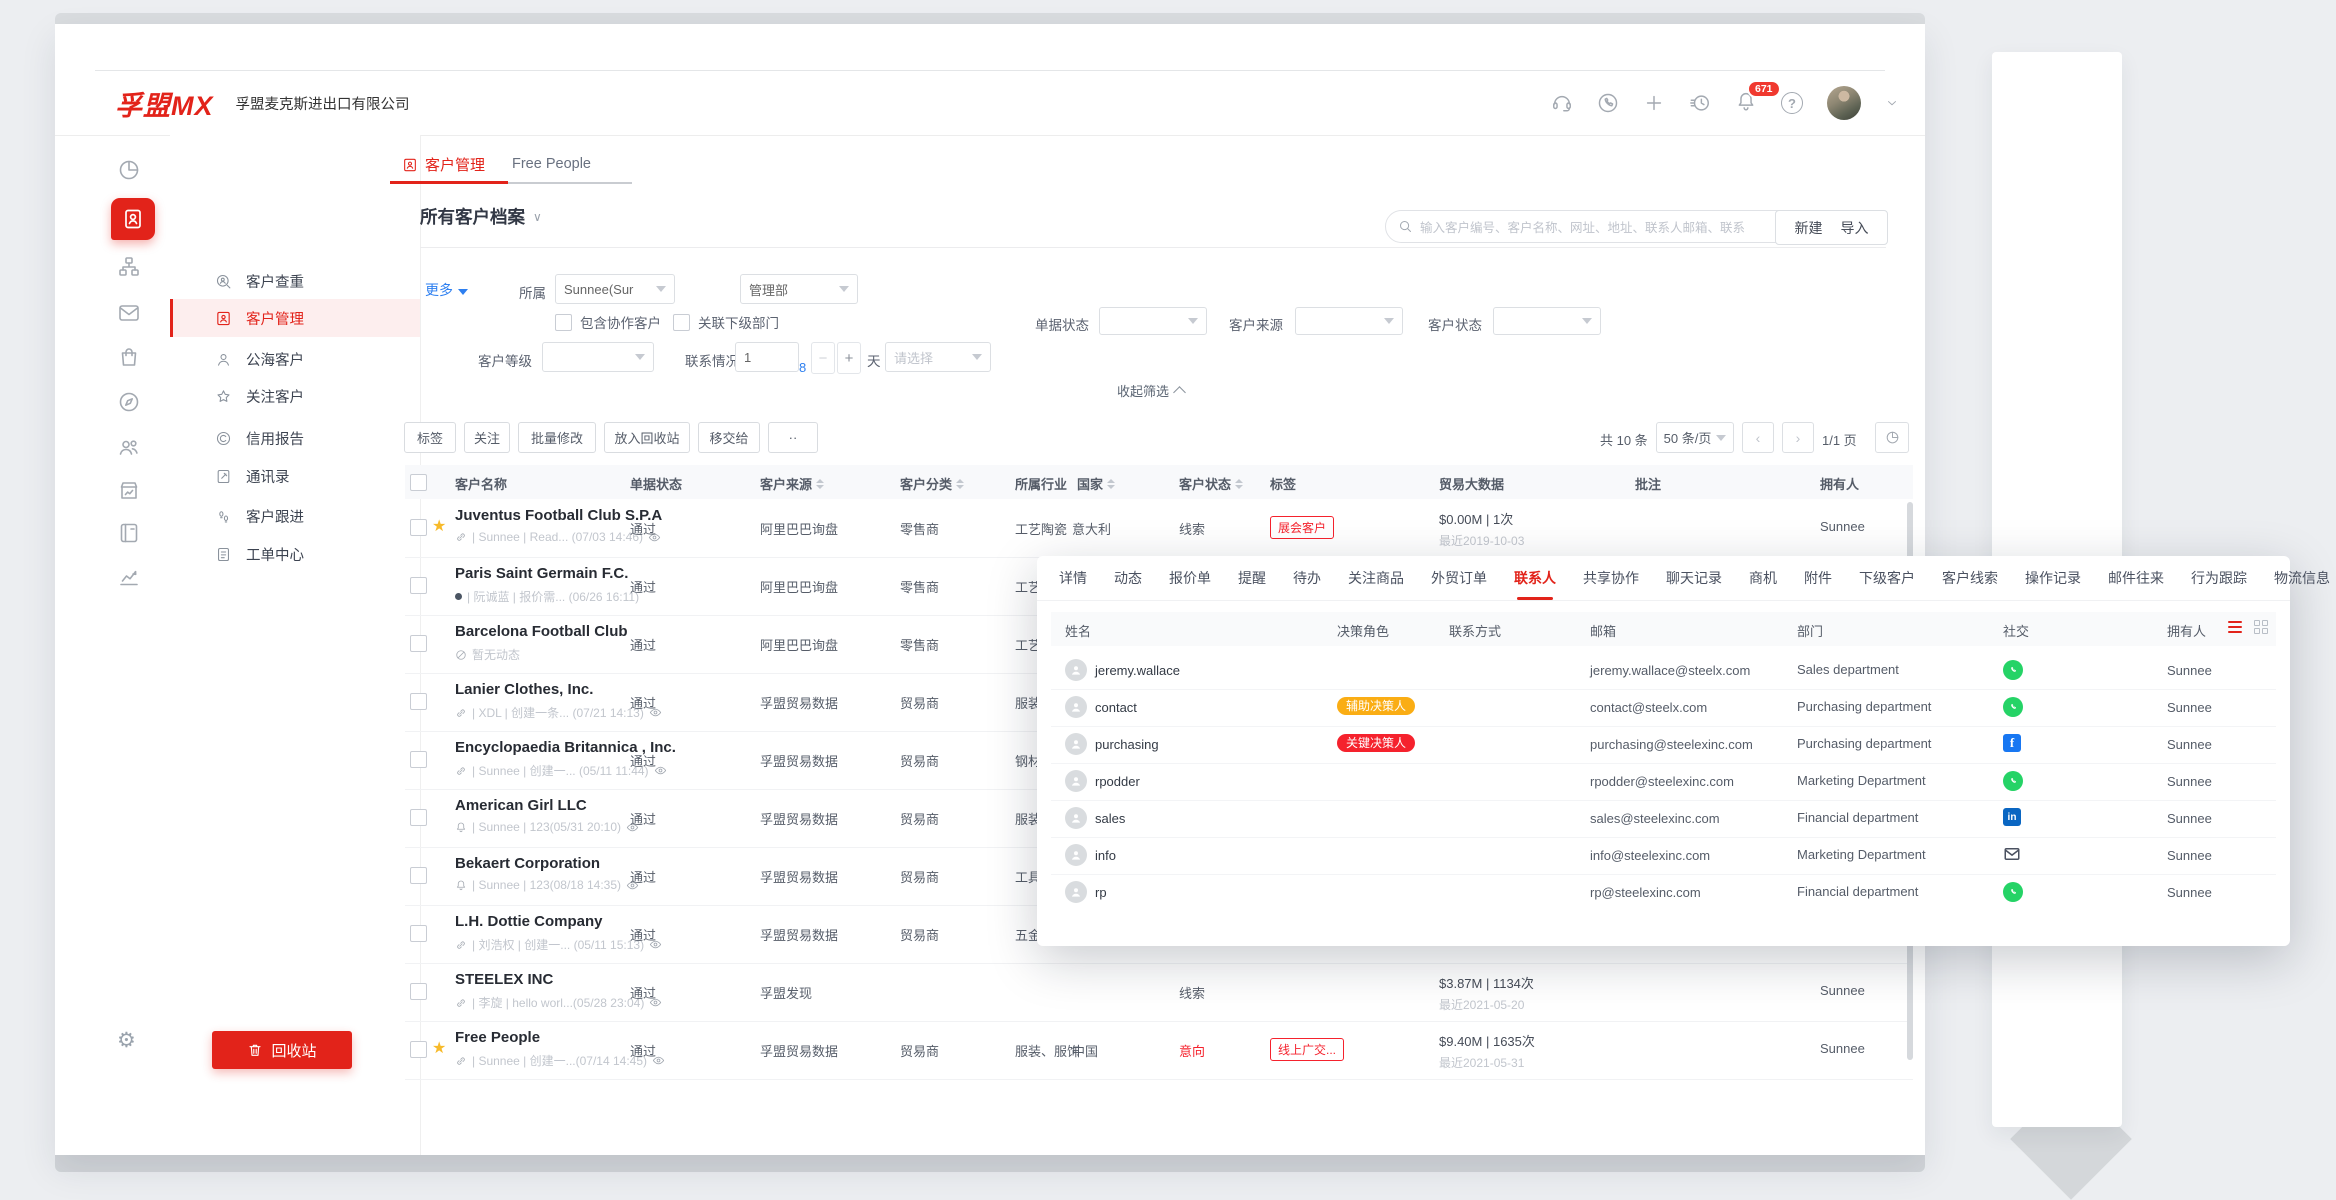 The height and width of the screenshot is (1200, 2336). I want to click on tab-share: 共享协作, so click(1611, 578).